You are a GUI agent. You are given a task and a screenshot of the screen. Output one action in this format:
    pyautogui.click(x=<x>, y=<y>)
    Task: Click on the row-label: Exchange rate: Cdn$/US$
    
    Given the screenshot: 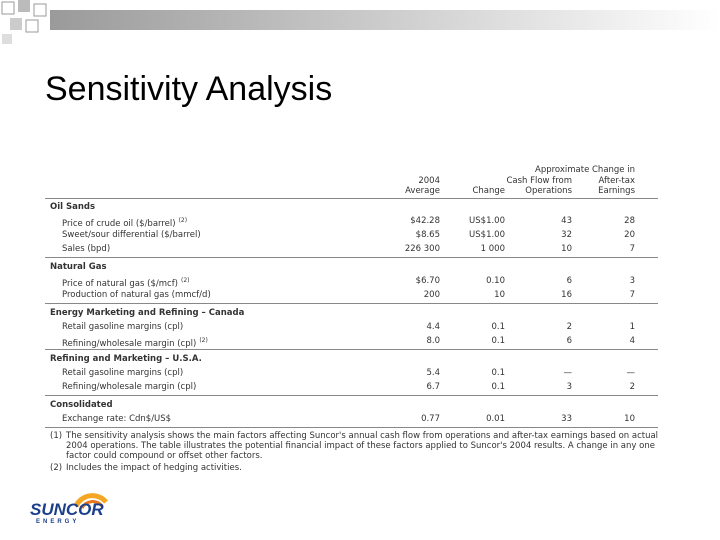 What is the action you would take?
    pyautogui.click(x=117, y=419)
    